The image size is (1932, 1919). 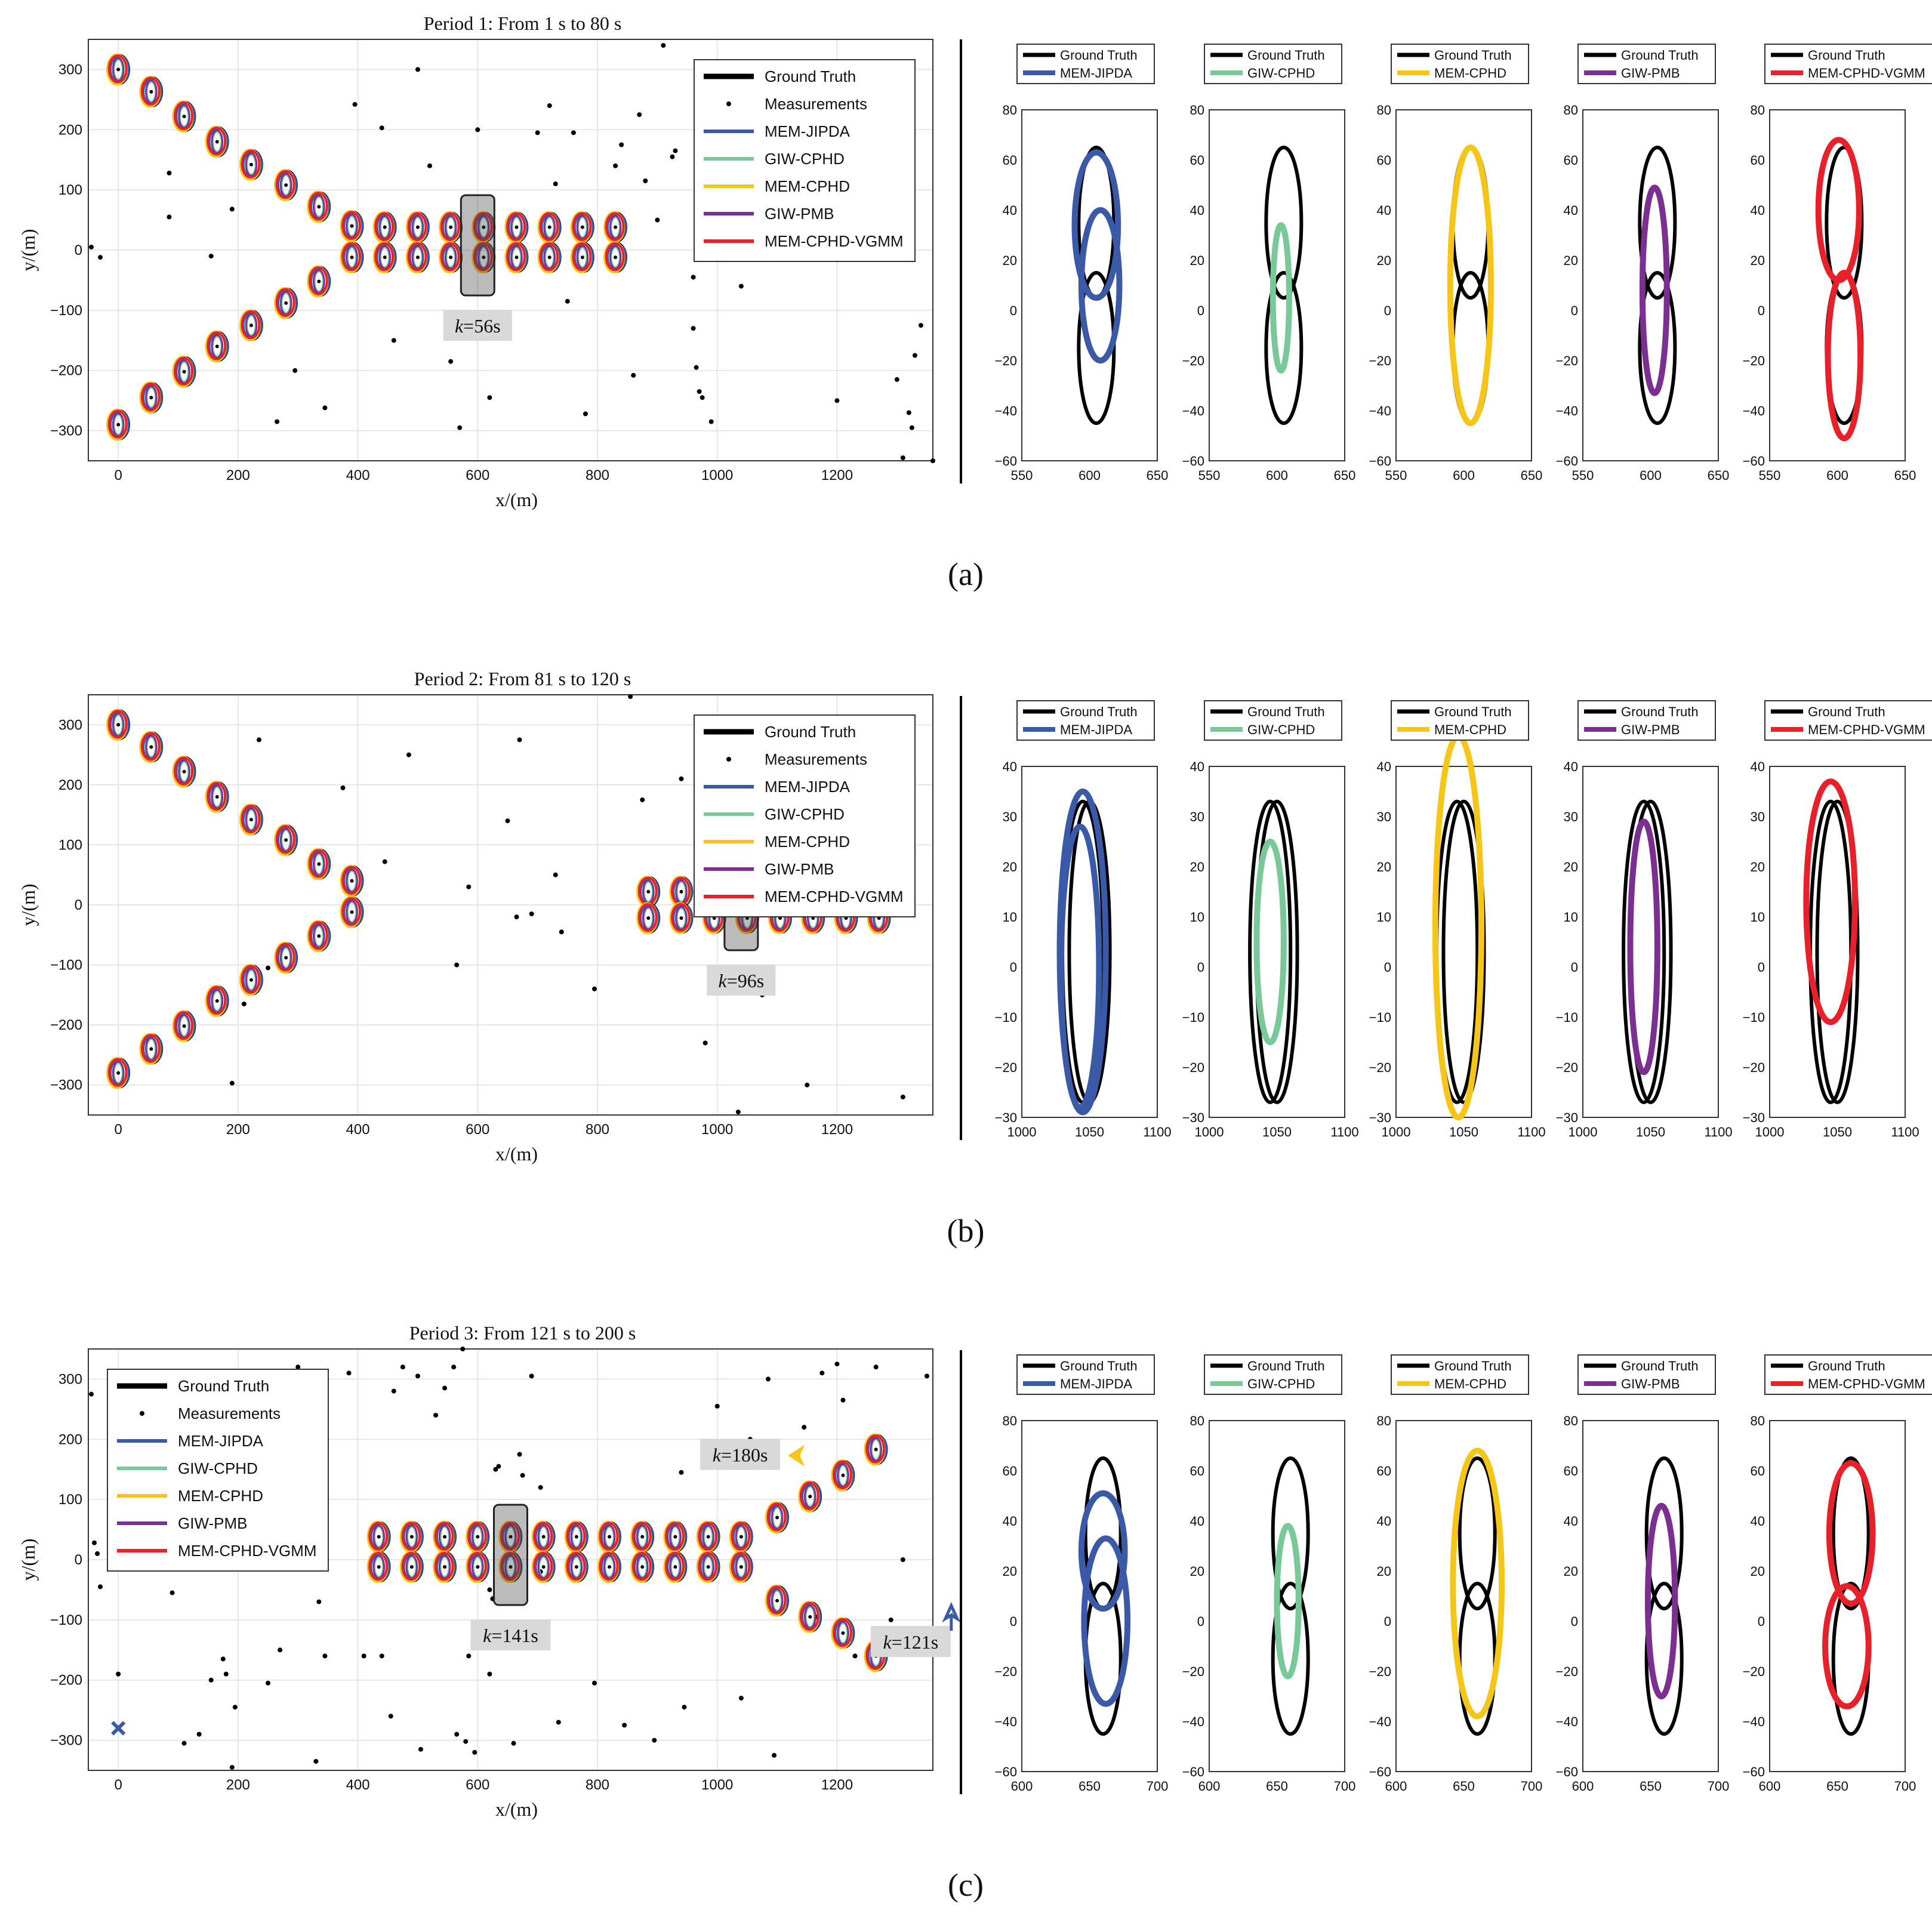 What do you see at coordinates (1470, 730) in the screenshot?
I see `legend-label: MEM-CPHD` at bounding box center [1470, 730].